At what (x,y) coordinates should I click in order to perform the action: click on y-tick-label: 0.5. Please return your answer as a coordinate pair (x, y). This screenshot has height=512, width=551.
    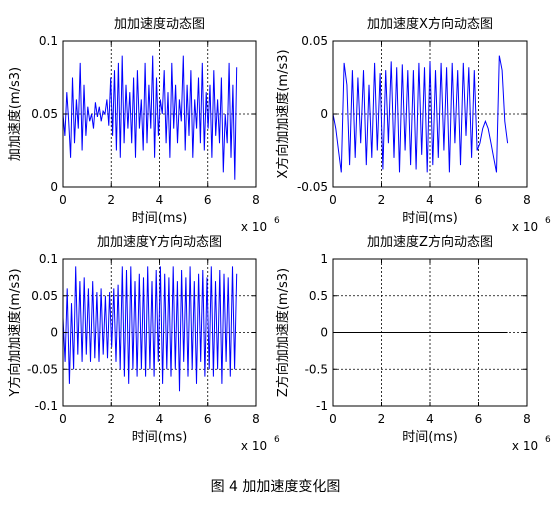
    Looking at the image, I should click on (318, 296).